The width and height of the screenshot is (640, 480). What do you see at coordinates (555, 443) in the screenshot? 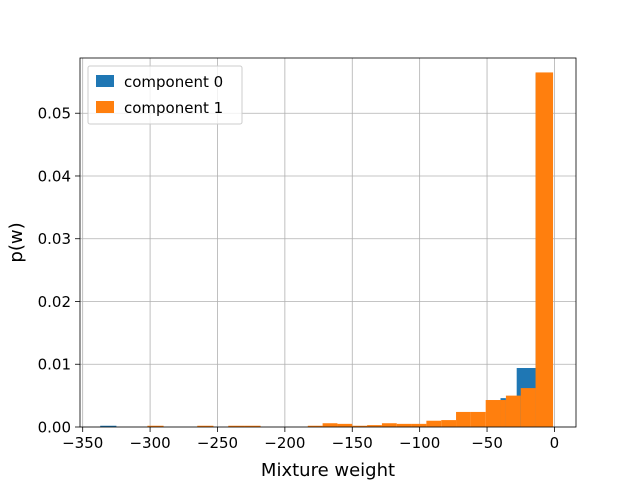
I see `x-tick-label: 0` at bounding box center [555, 443].